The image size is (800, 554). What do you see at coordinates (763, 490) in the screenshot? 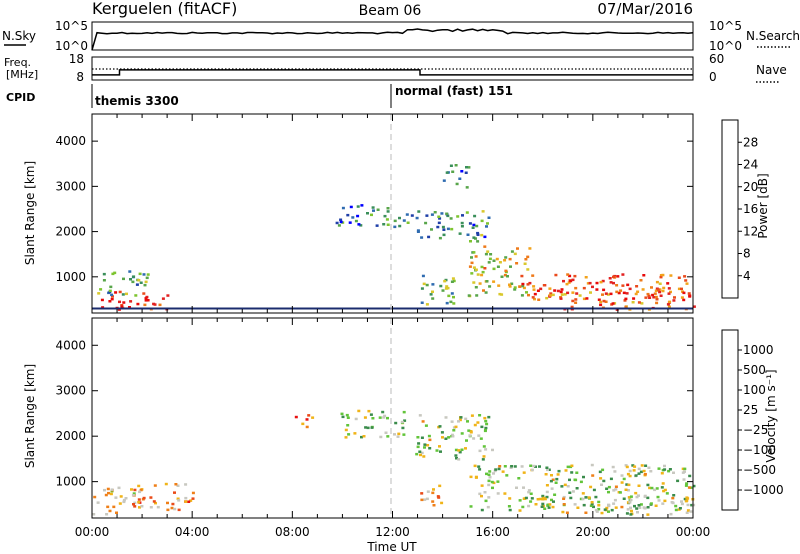
I see `colorbar-tick-label: −1000` at bounding box center [763, 490].